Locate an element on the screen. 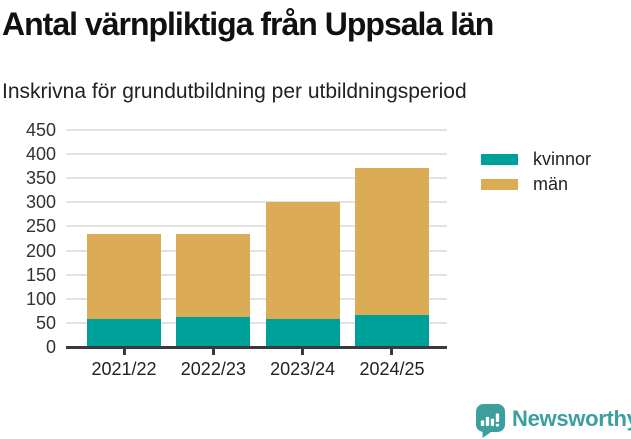  legend-item-män: män is located at coordinates (536, 184).